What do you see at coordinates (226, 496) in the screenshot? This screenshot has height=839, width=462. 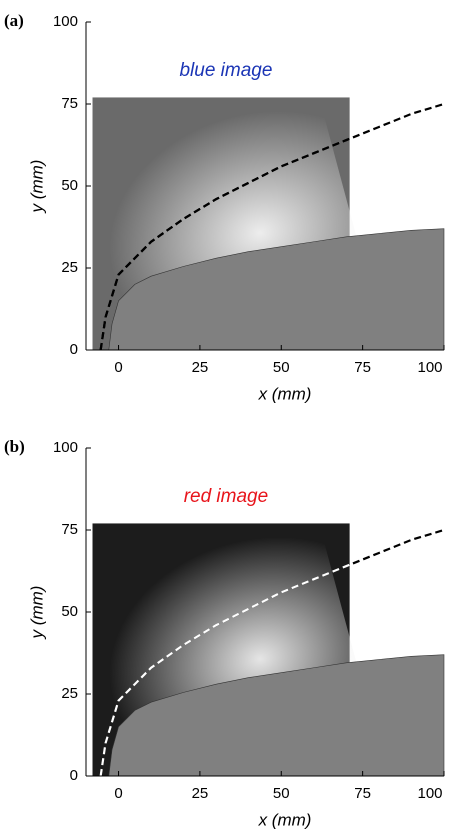 I see `annotation: red image` at bounding box center [226, 496].